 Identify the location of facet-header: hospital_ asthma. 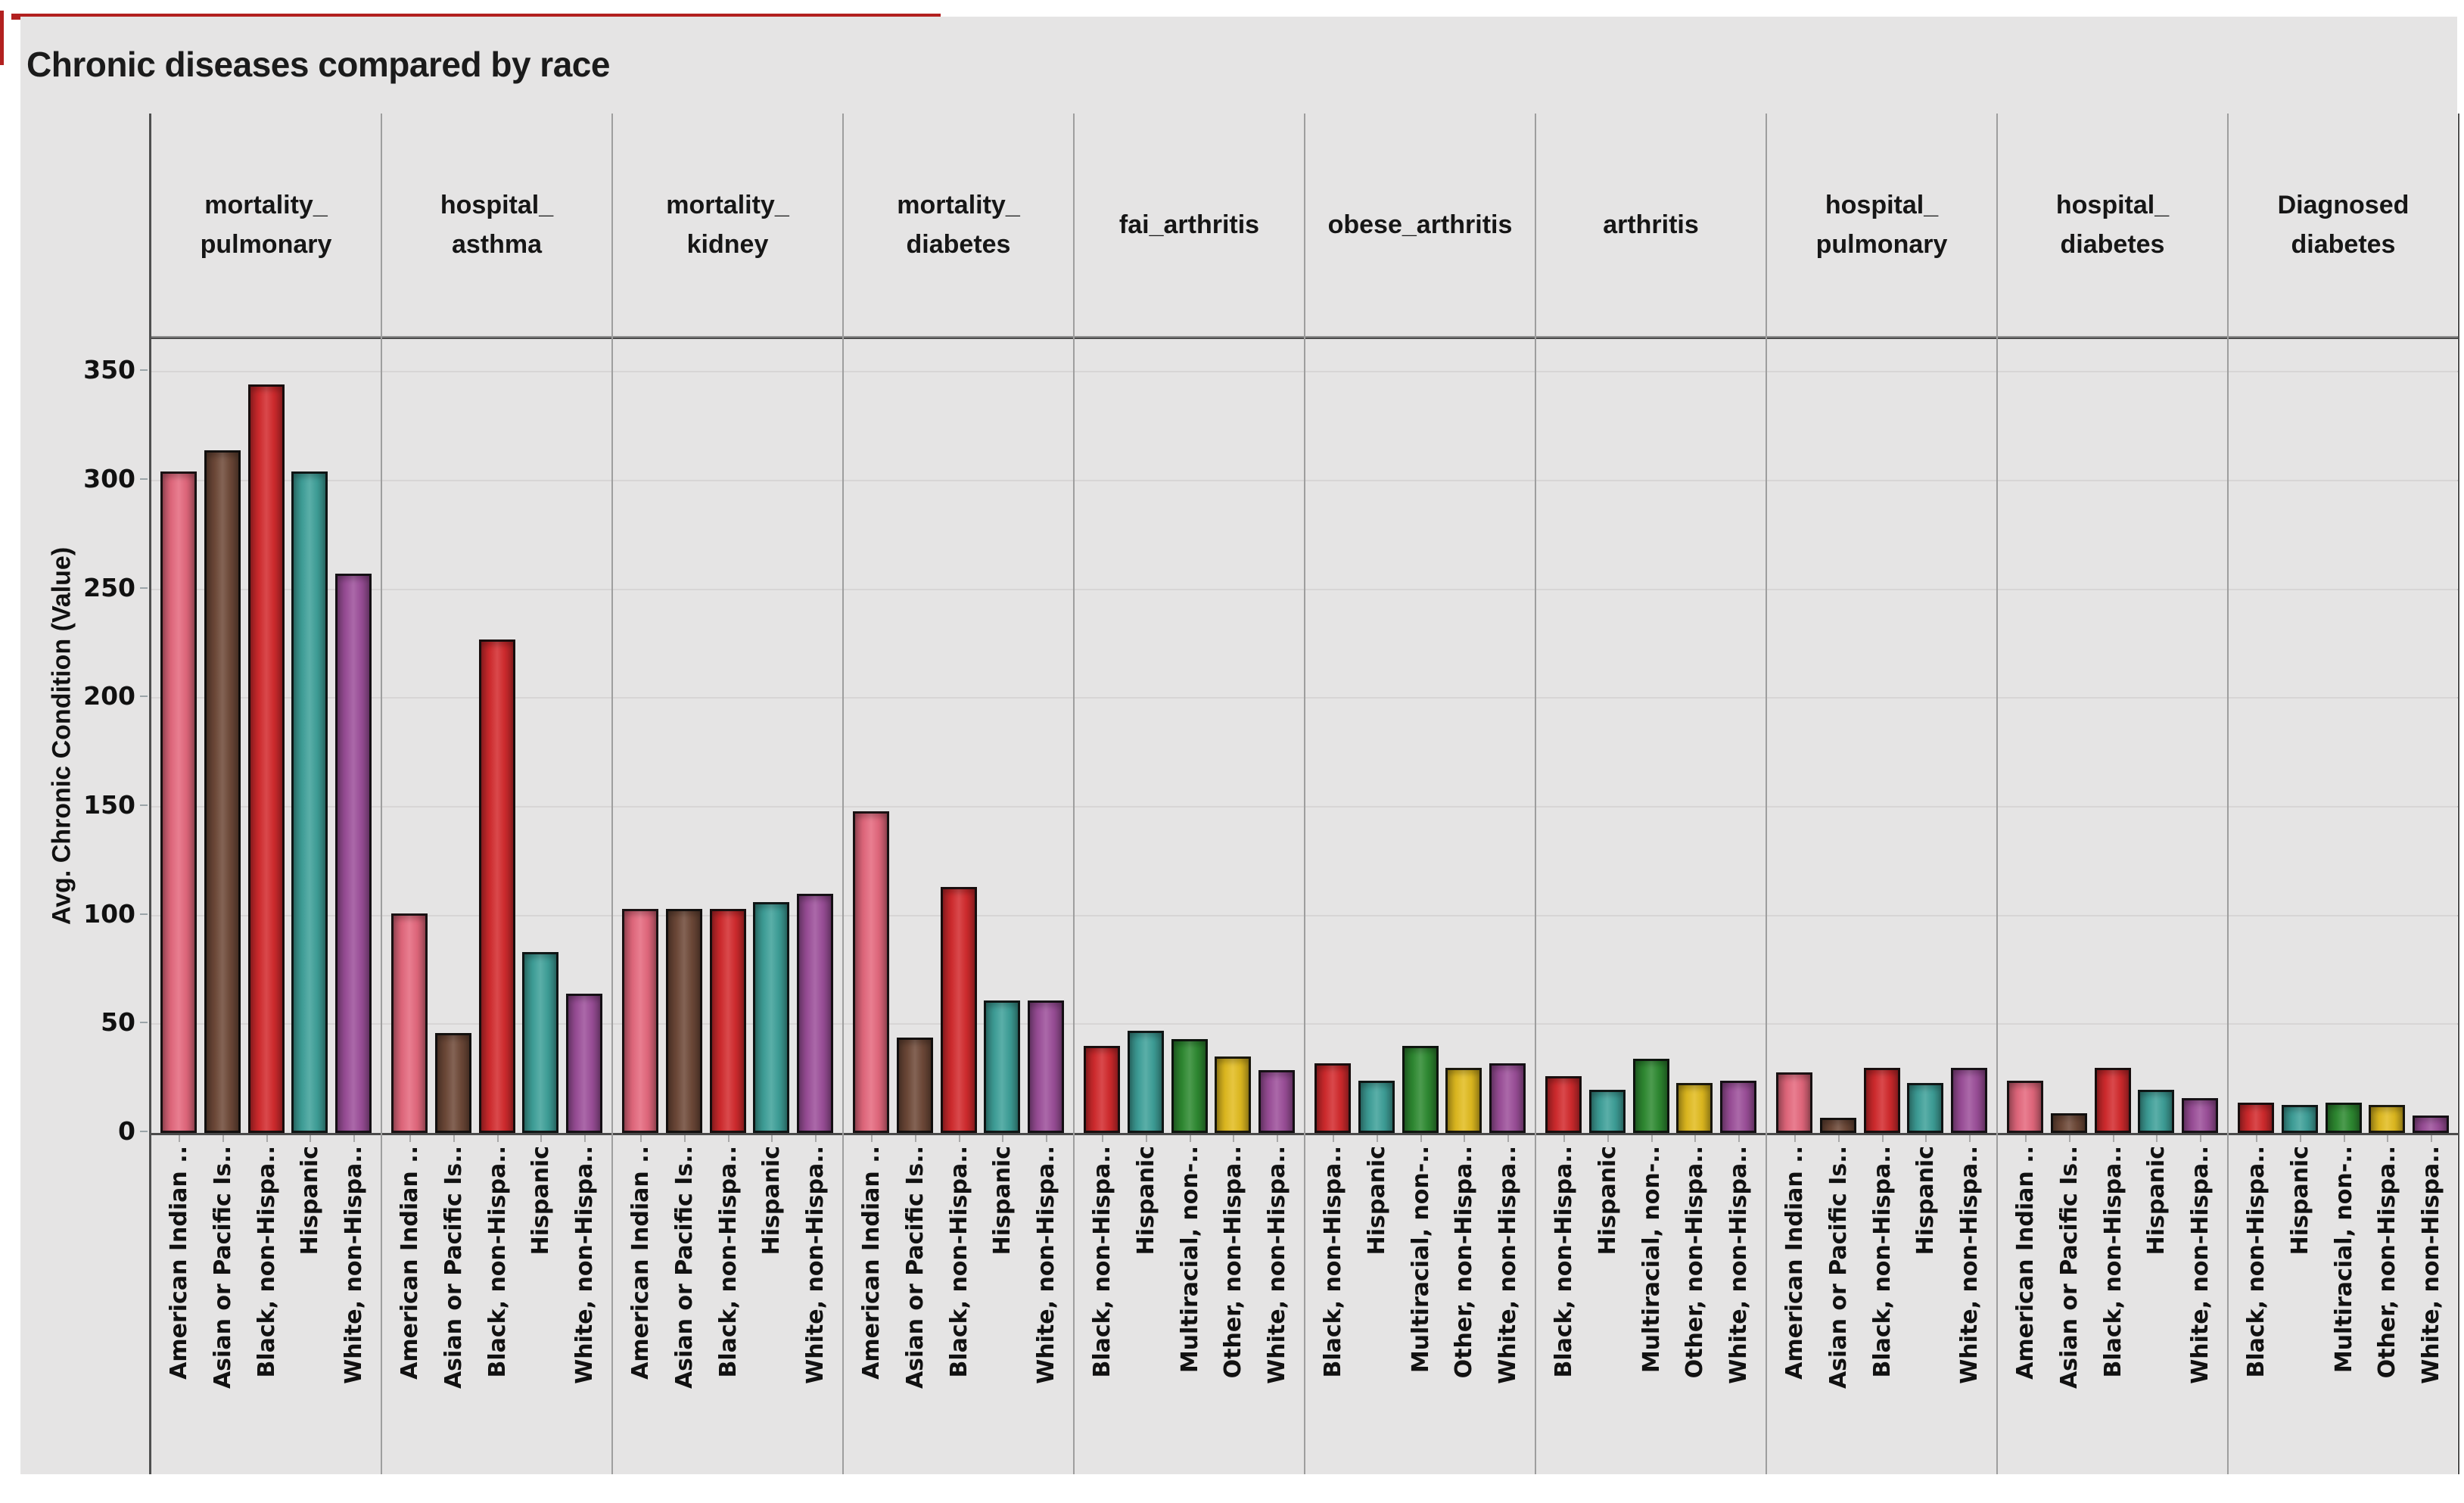
(496, 226).